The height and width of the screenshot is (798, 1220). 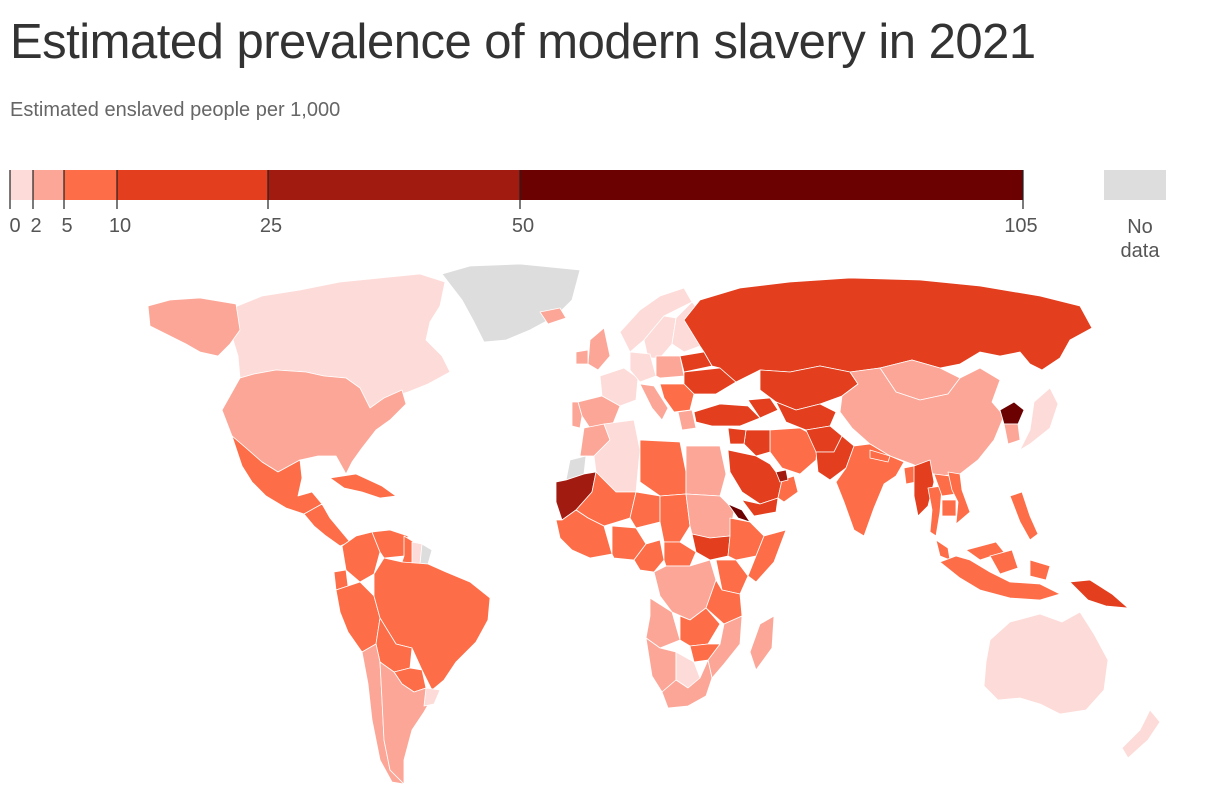 I want to click on country-india, so click(x=870, y=490).